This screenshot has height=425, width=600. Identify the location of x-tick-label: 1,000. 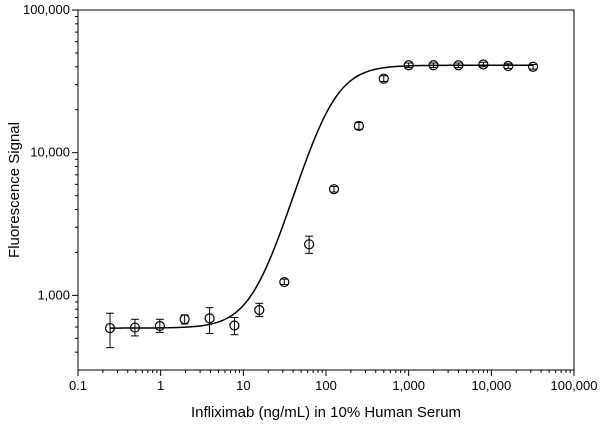
(408, 385).